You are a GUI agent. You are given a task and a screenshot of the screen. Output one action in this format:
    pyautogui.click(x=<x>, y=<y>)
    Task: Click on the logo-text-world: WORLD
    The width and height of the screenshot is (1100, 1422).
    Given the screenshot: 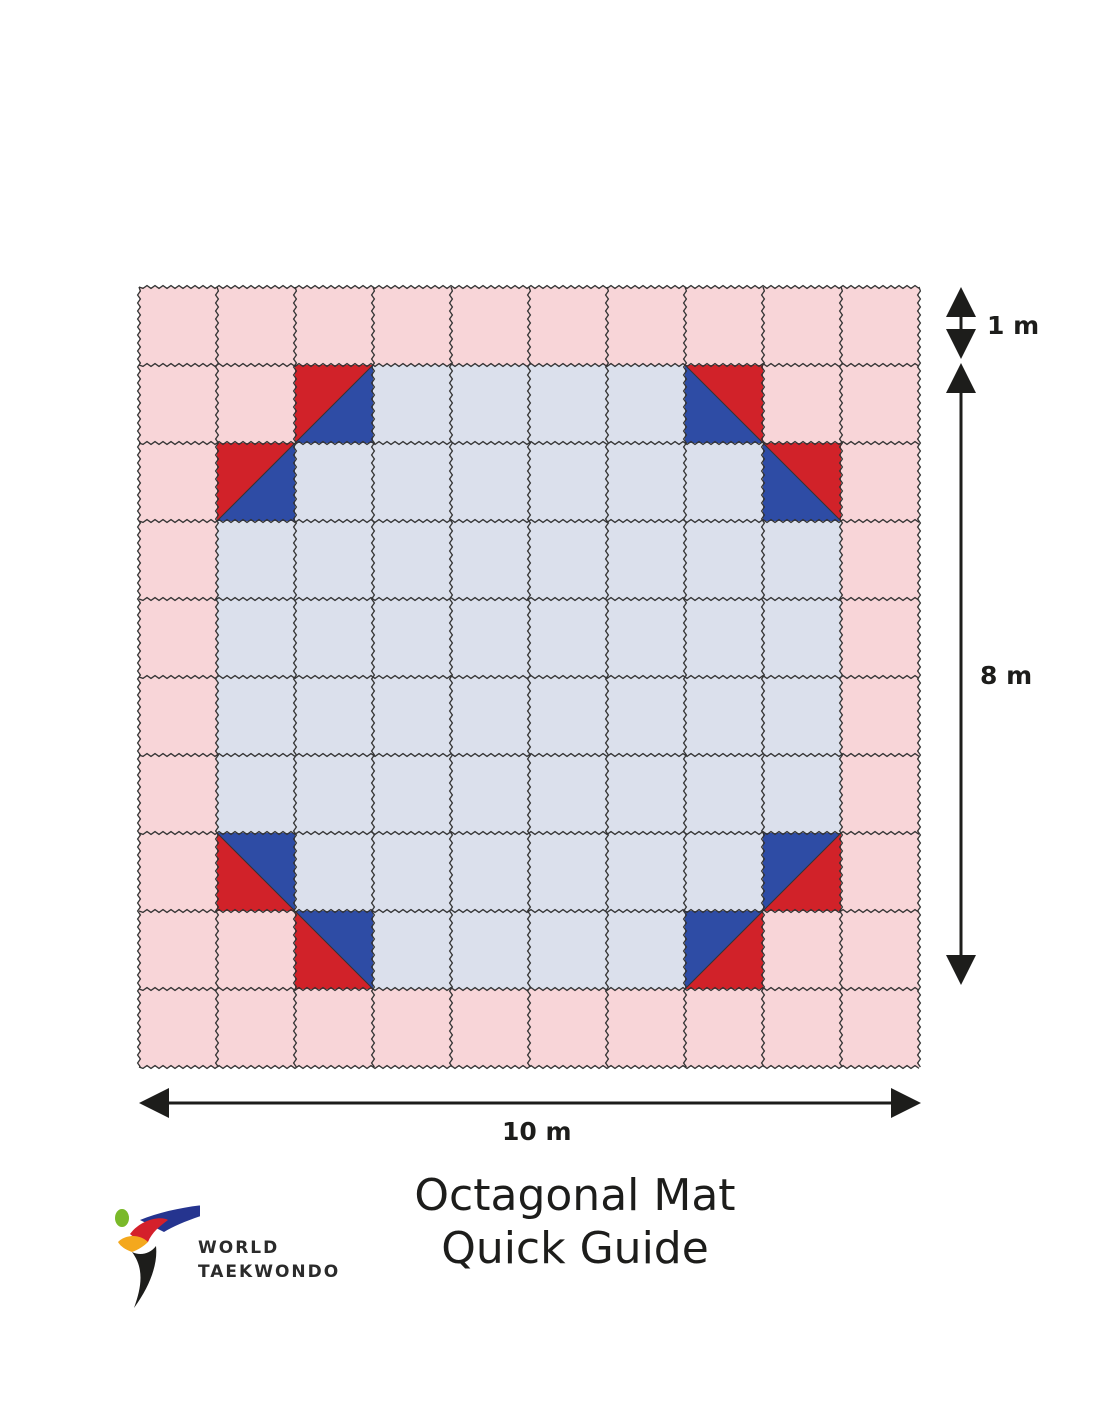 What is the action you would take?
    pyautogui.click(x=239, y=1248)
    